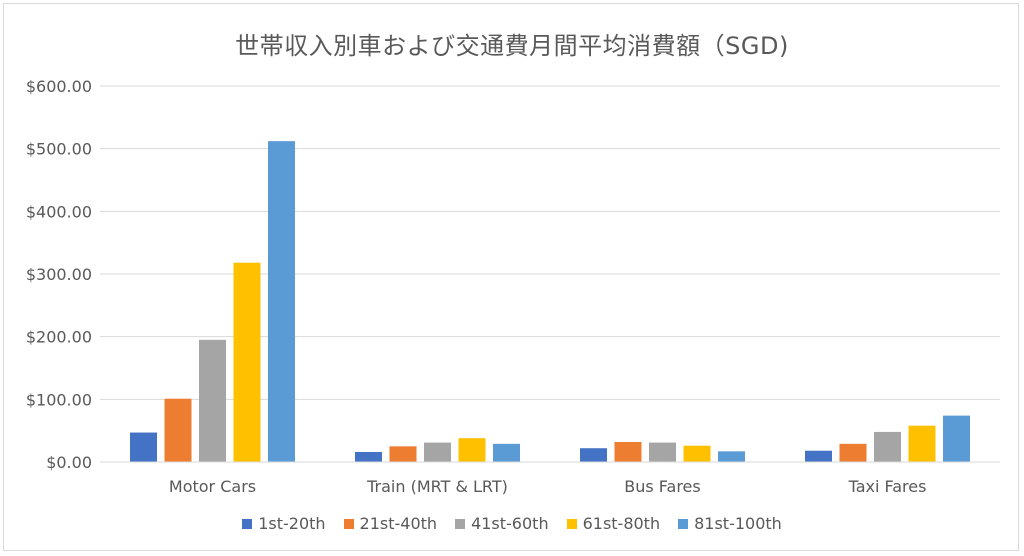 The height and width of the screenshot is (556, 1024). Describe the element at coordinates (59, 211) in the screenshot. I see `y-tick-label: $400.00` at that location.